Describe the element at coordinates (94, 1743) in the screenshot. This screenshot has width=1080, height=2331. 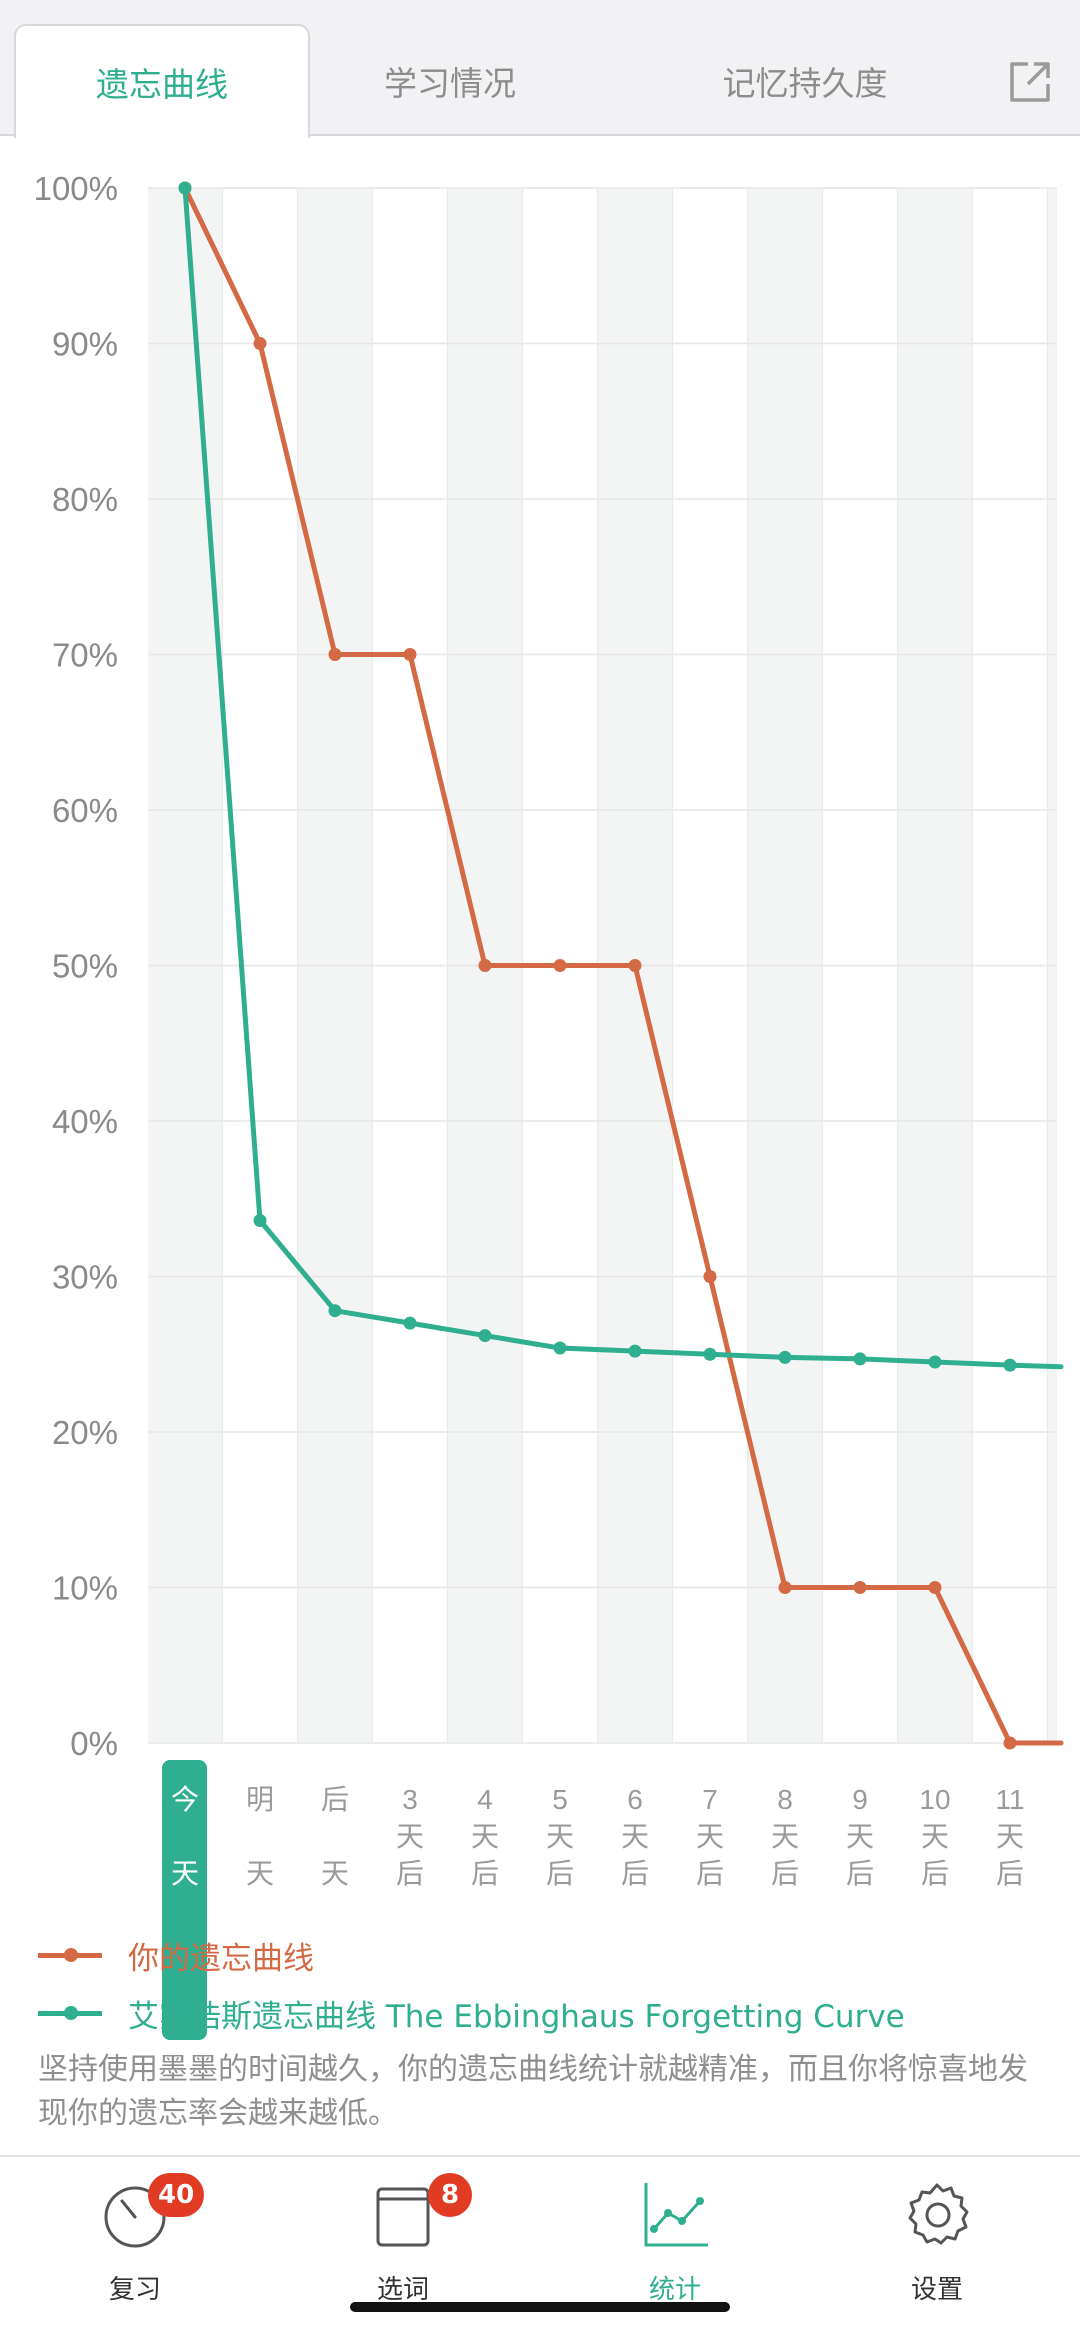
I see `y-tick-label: 0%` at that location.